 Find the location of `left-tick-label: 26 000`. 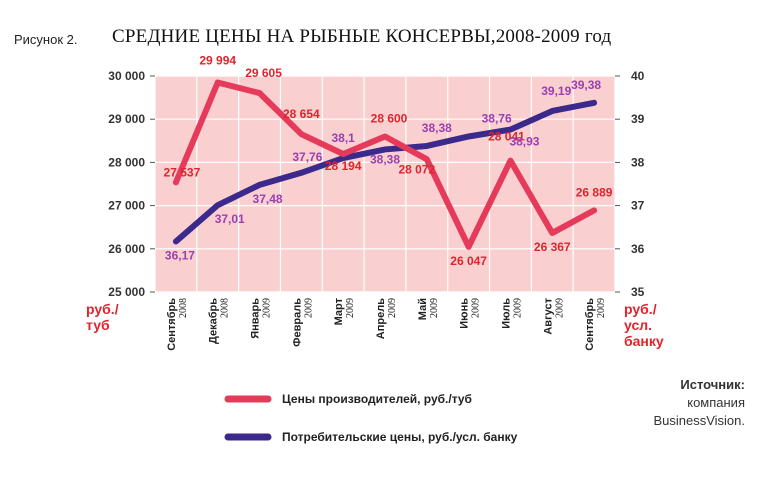

left-tick-label: 26 000 is located at coordinates (126, 249).